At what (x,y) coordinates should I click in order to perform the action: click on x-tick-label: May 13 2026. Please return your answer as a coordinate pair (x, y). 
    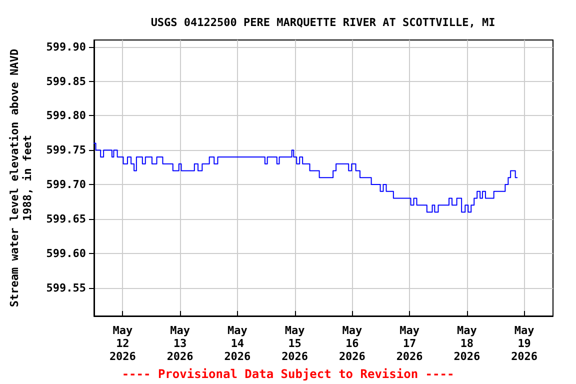
    Looking at the image, I should click on (180, 343).